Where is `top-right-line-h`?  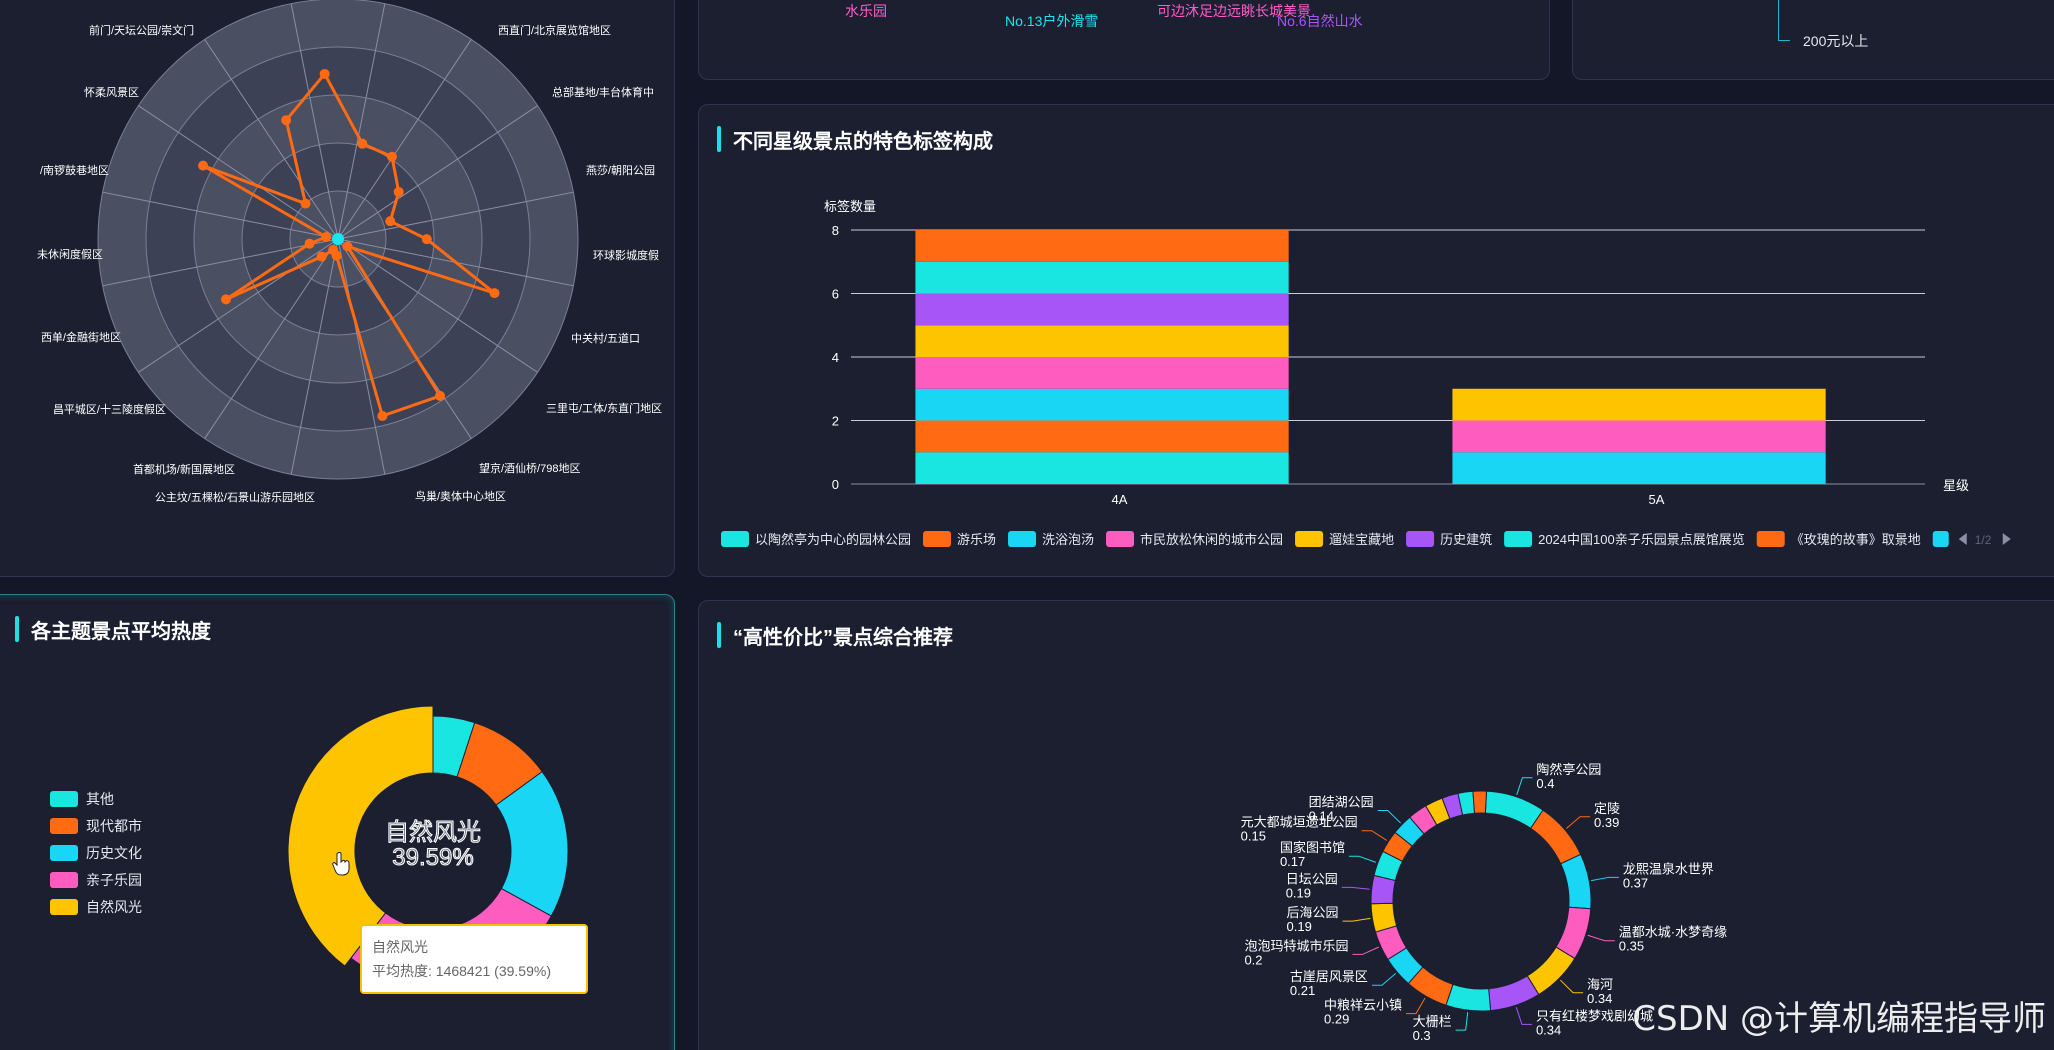 top-right-line-h is located at coordinates (1784, 40).